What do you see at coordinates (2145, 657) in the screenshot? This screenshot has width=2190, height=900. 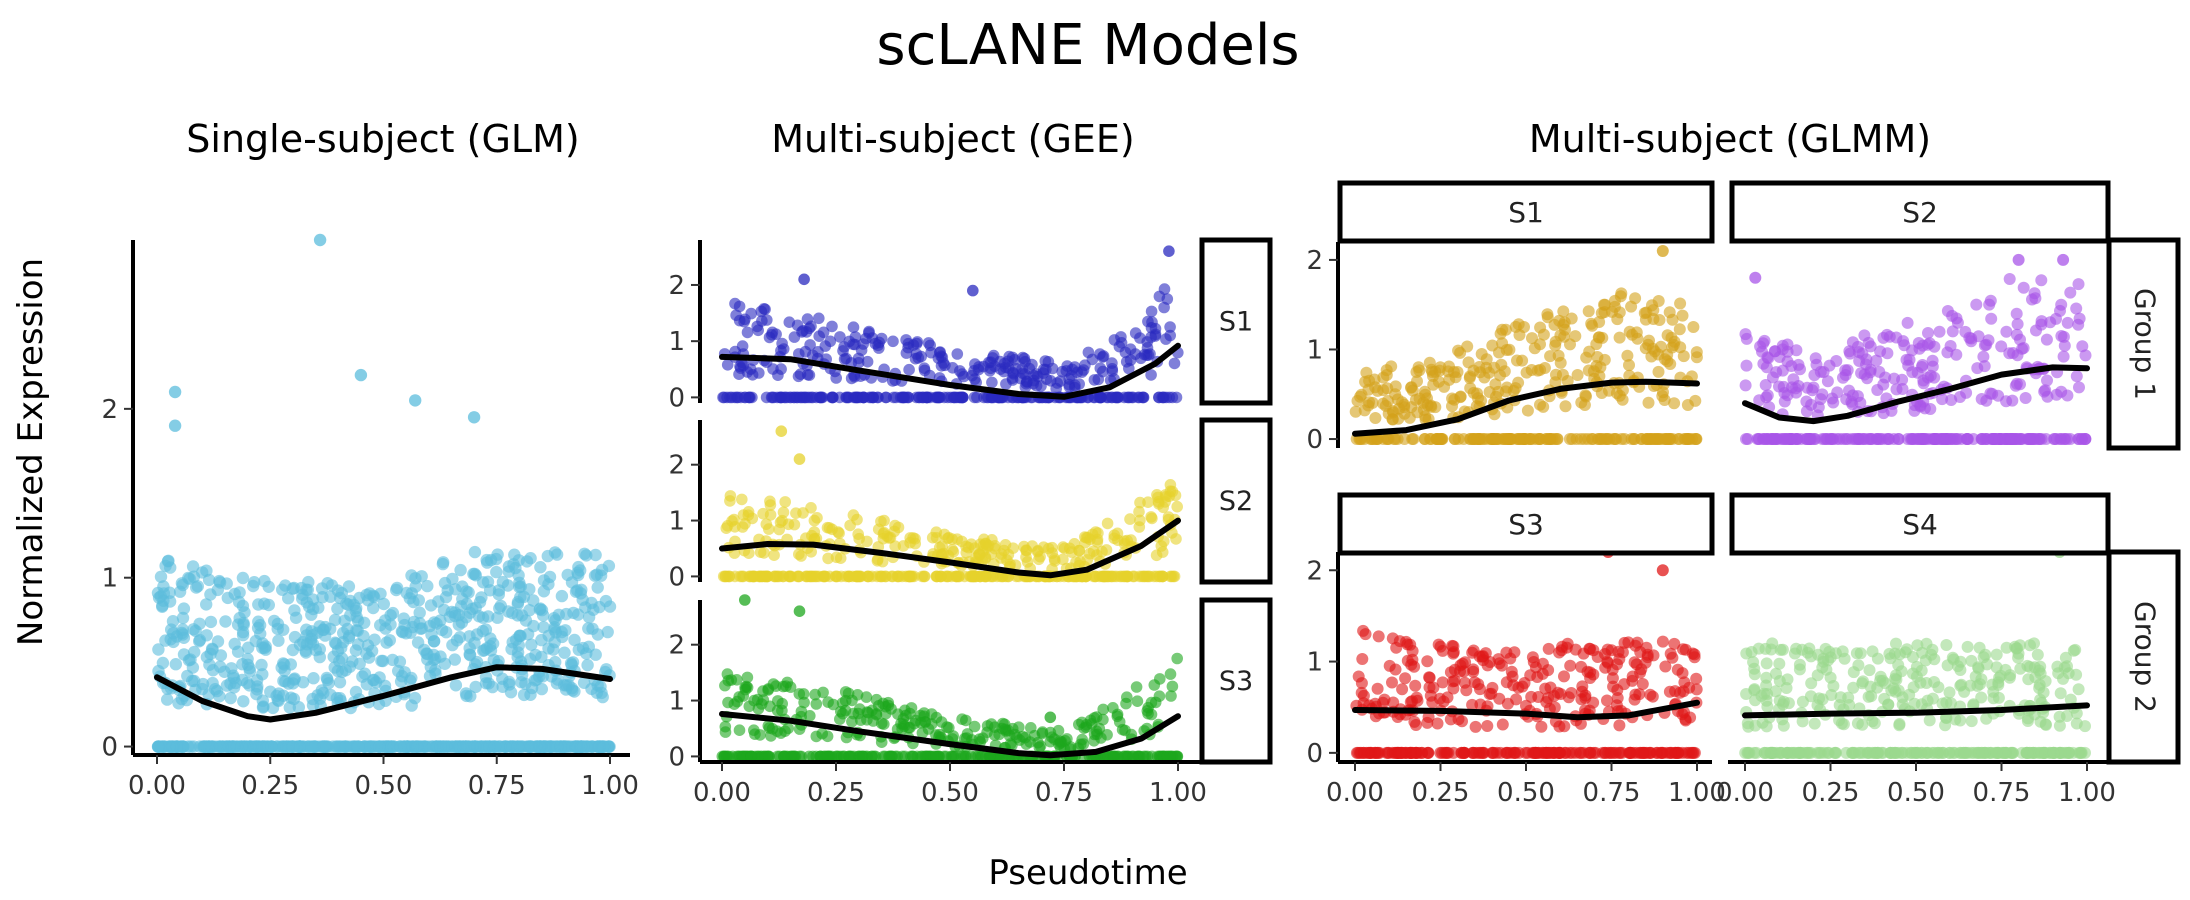 I see `facet-row-strip-label: Group 2` at bounding box center [2145, 657].